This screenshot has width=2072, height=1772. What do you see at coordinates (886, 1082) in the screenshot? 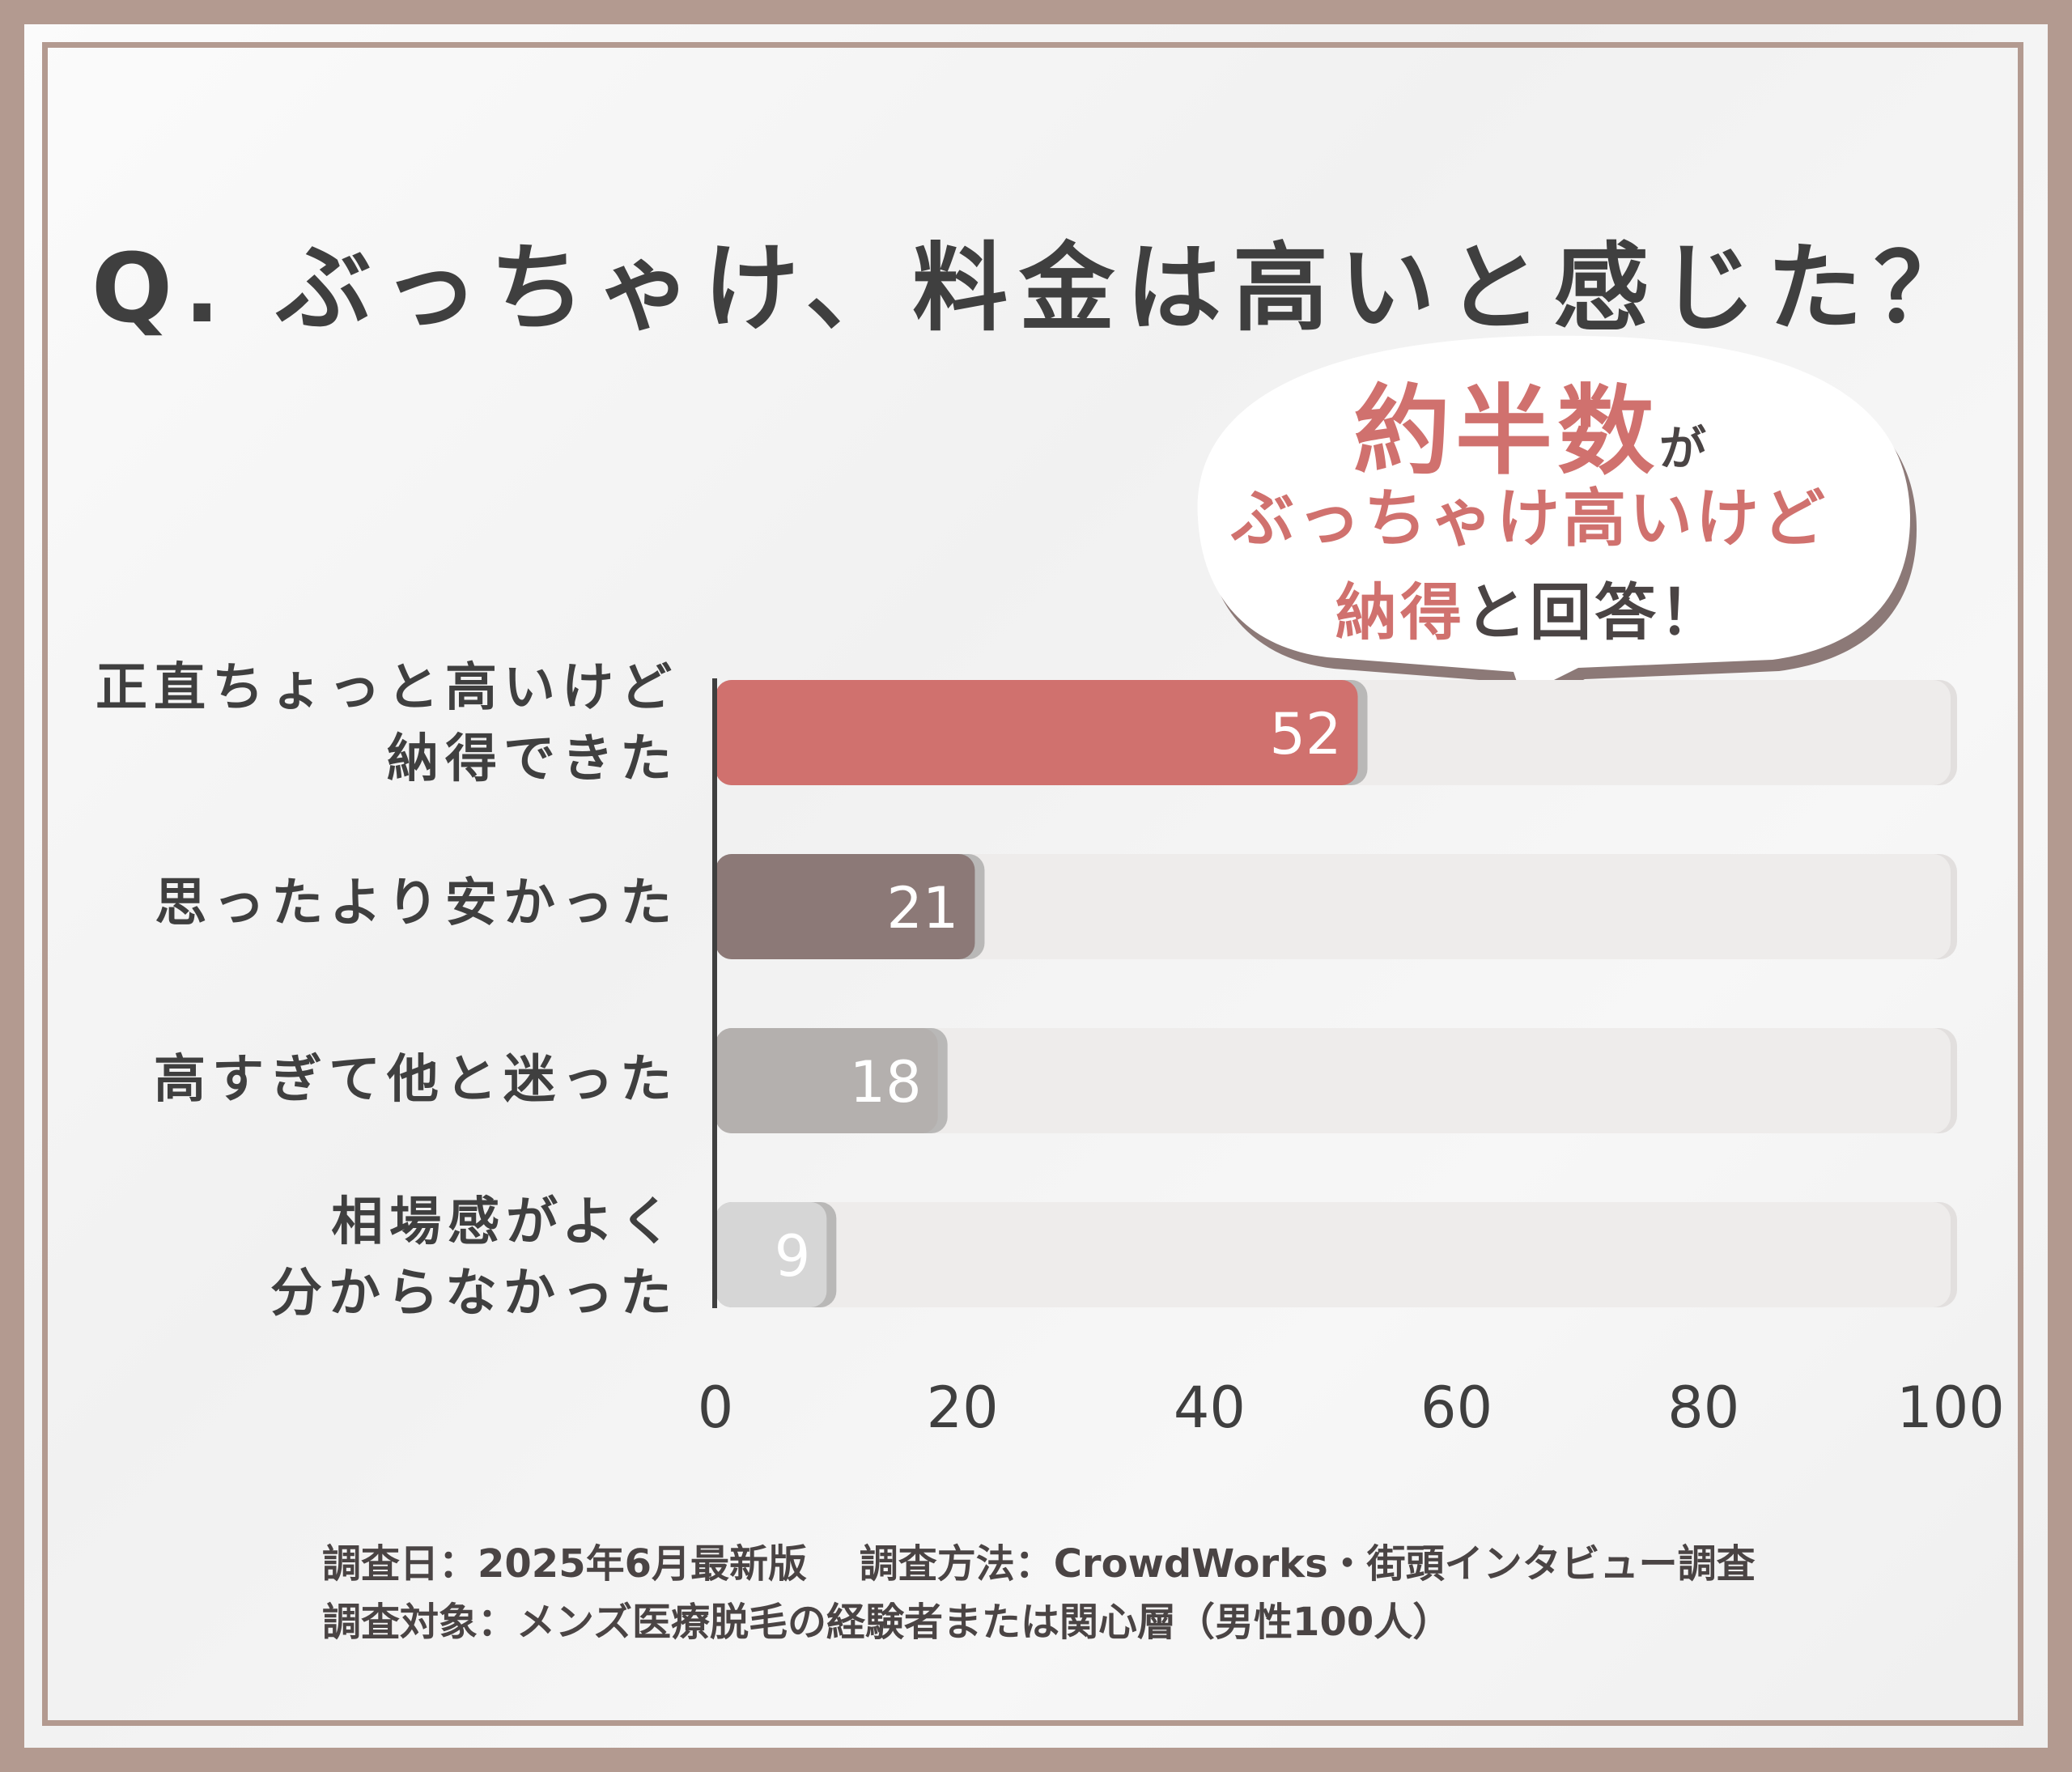
I see `bar-value-label: 18` at bounding box center [886, 1082].